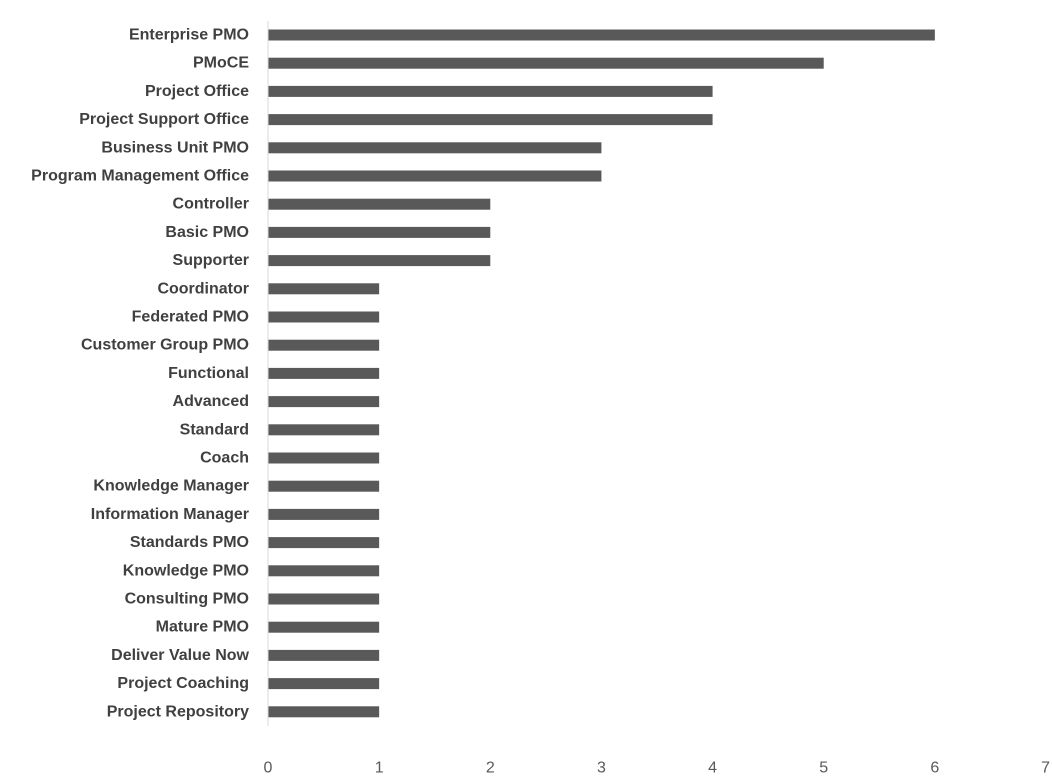 This screenshot has width=1052, height=777. I want to click on category-label: Standard, so click(214, 429).